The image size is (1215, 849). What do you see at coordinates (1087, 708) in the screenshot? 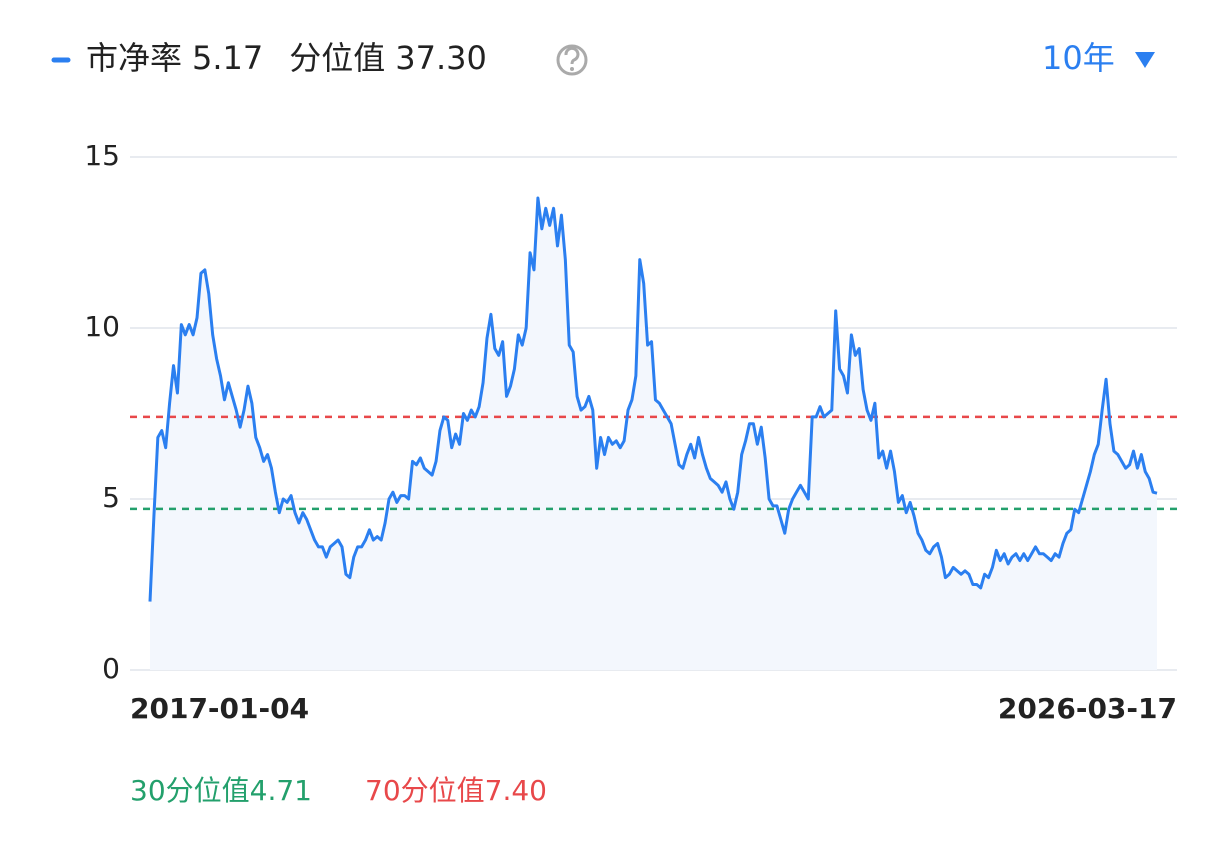
I see `x-tick-label: 2026-03-17` at bounding box center [1087, 708].